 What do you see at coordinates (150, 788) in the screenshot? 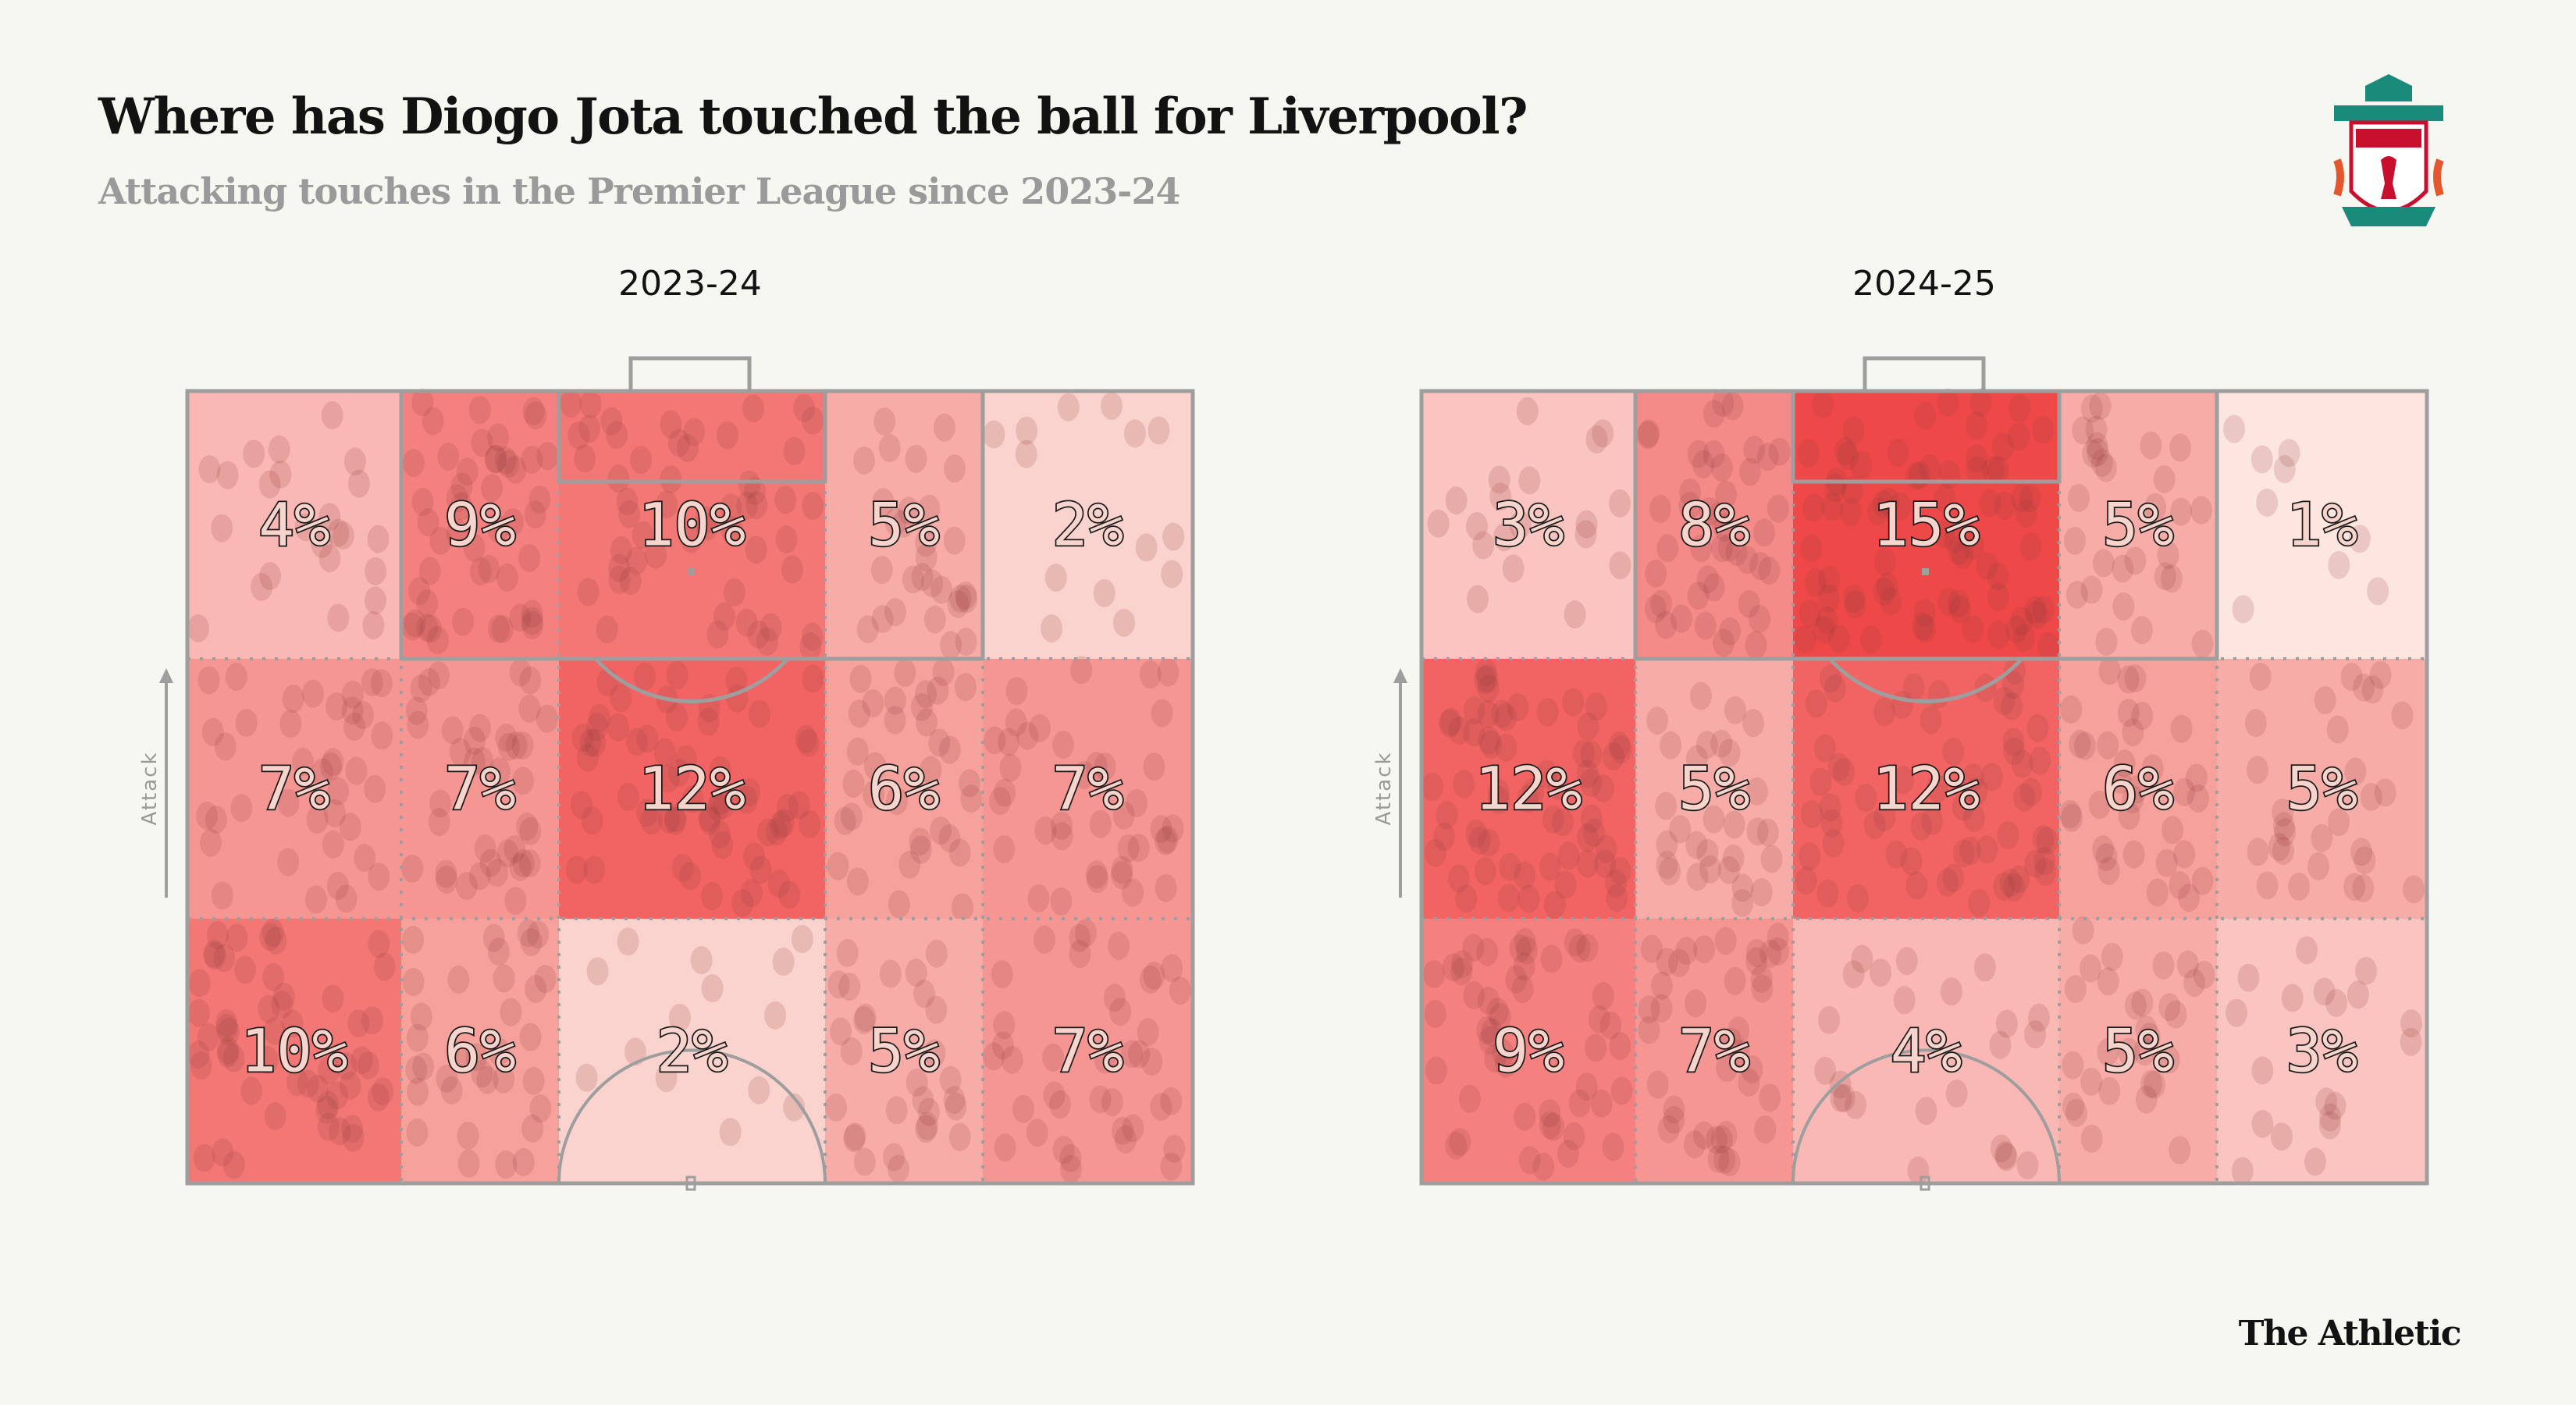
I see `attack-label: Attack` at bounding box center [150, 788].